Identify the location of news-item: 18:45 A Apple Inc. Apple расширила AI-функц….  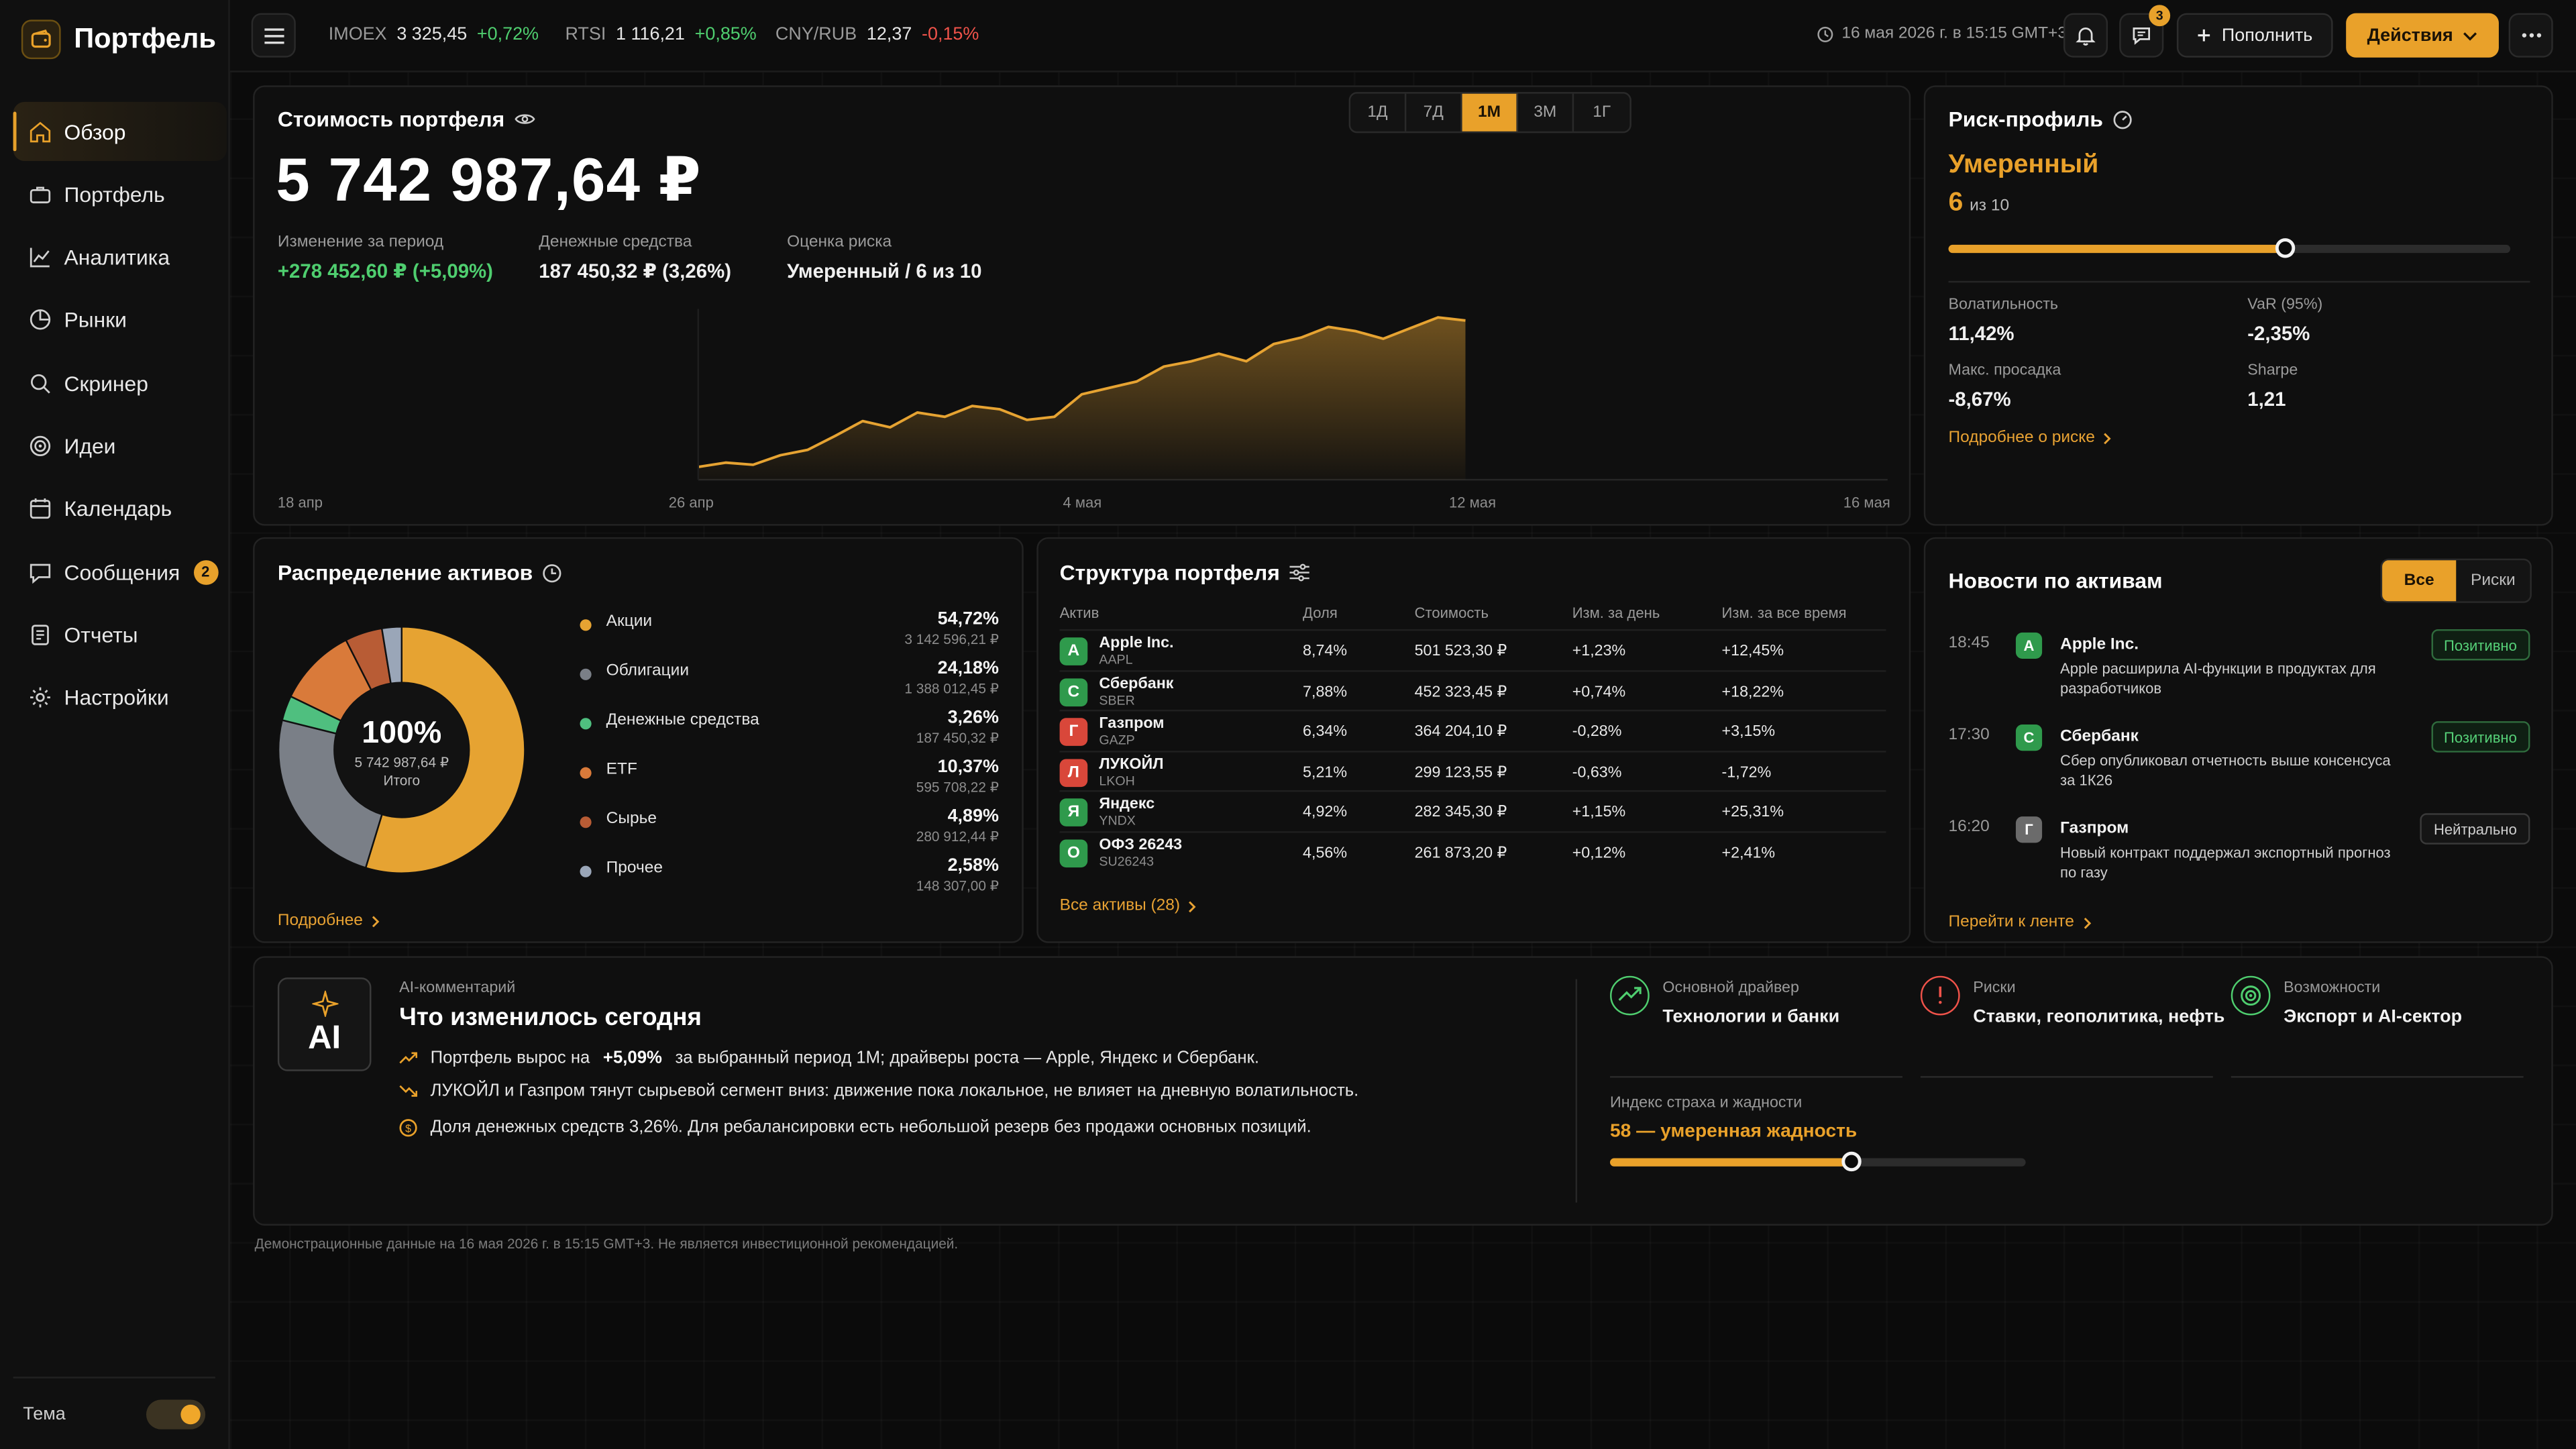
(2239, 671).